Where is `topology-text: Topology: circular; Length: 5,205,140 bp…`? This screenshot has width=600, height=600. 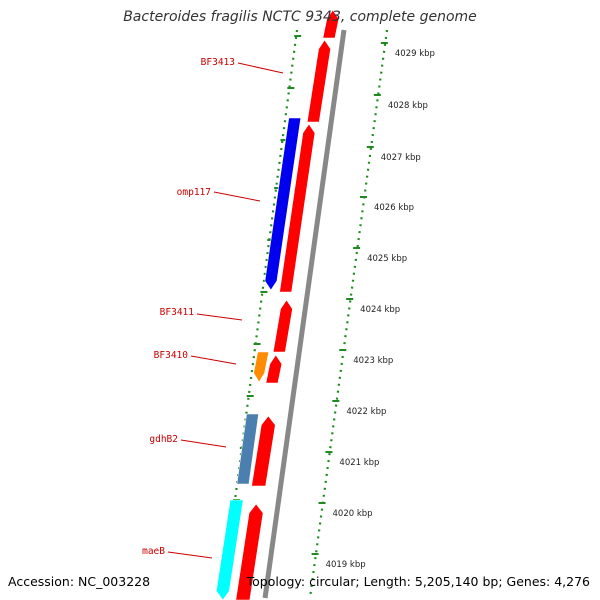
topology-text: Topology: circular; Length: 5,205,140 bp… is located at coordinates (418, 581).